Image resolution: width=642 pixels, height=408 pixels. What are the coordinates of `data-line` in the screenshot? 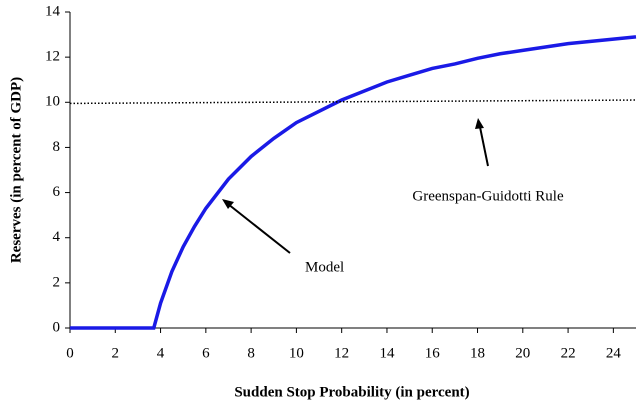 It's located at (353, 102).